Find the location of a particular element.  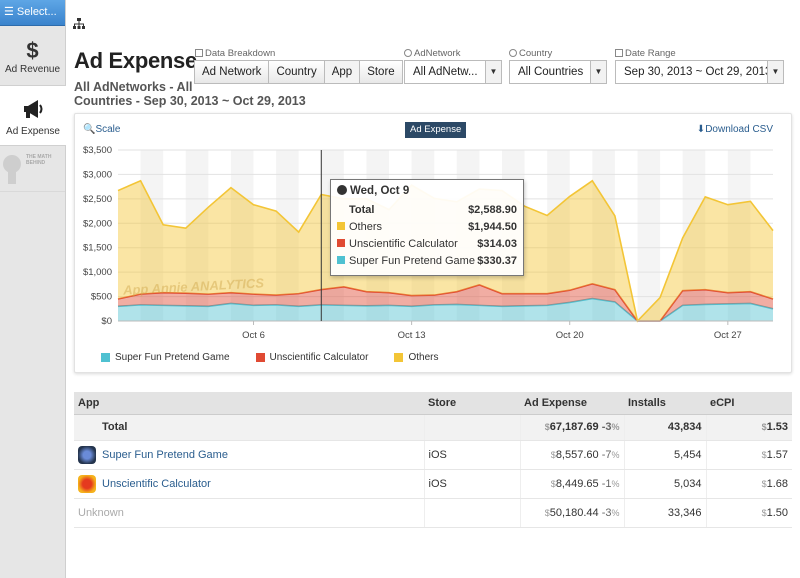

column-header-app: App is located at coordinates (249, 403).